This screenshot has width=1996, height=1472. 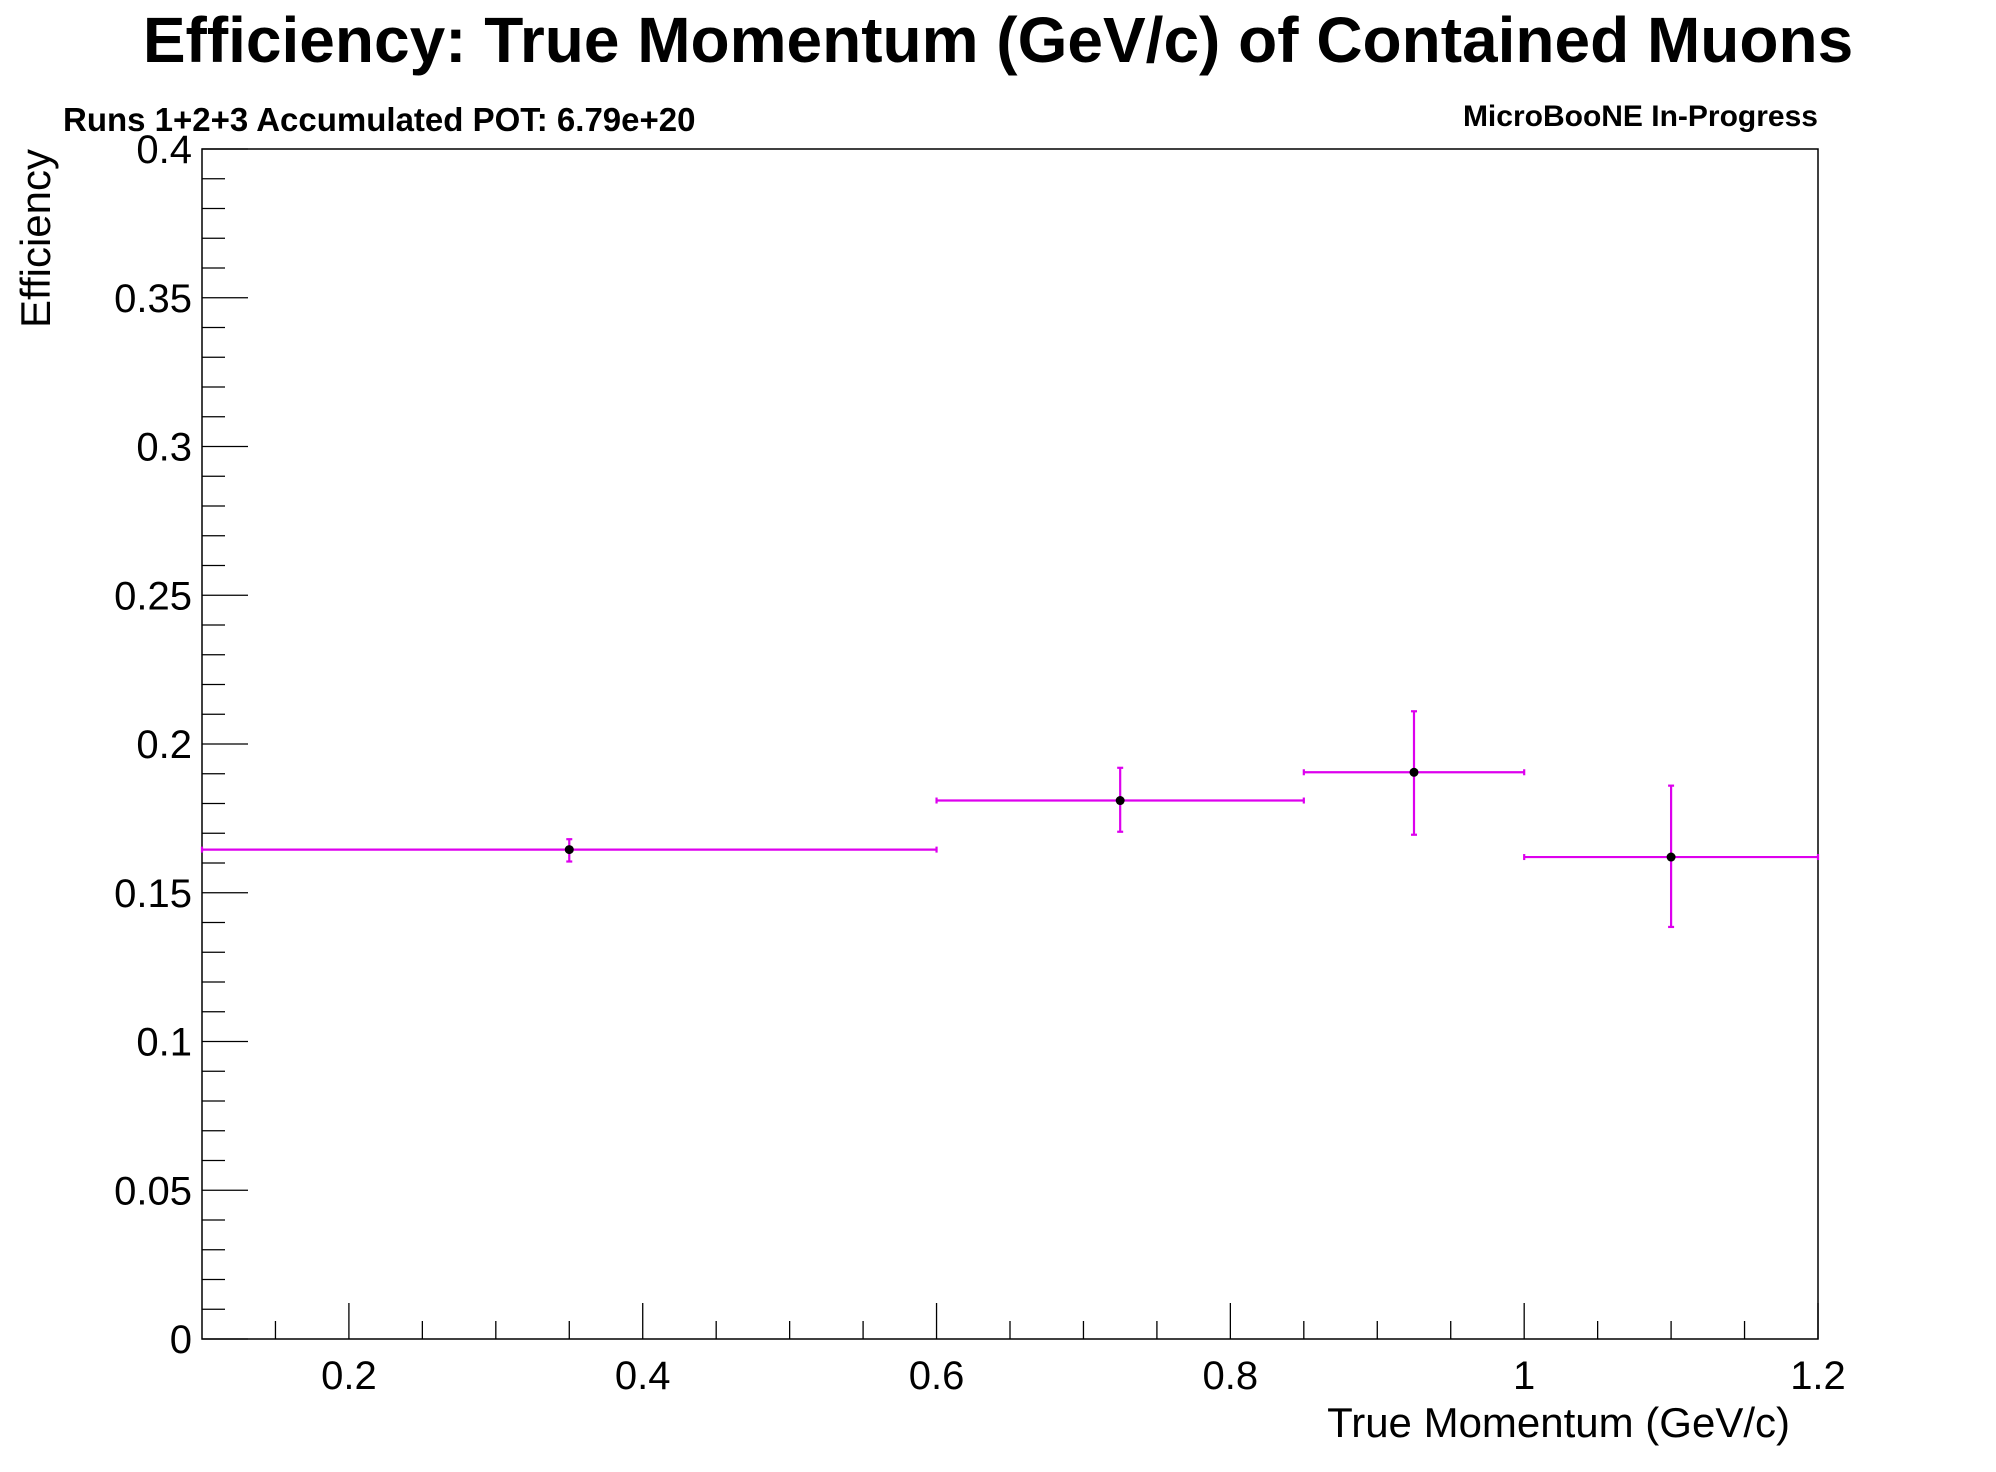 I want to click on x-tick-label: 0.8, so click(x=1231, y=1376).